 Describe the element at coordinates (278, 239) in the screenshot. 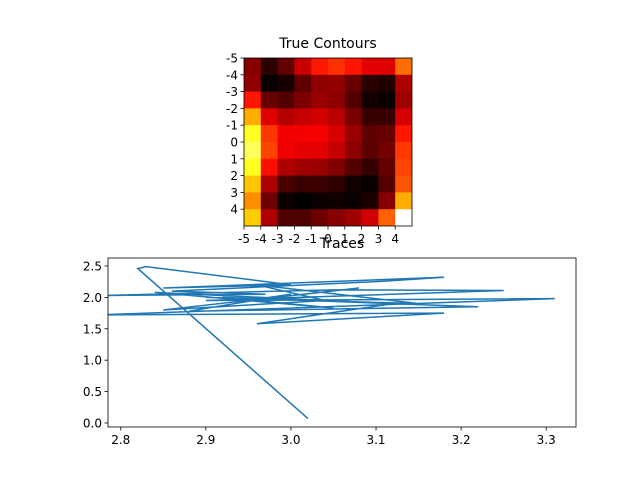

I see `x-tick-label: -3` at that location.